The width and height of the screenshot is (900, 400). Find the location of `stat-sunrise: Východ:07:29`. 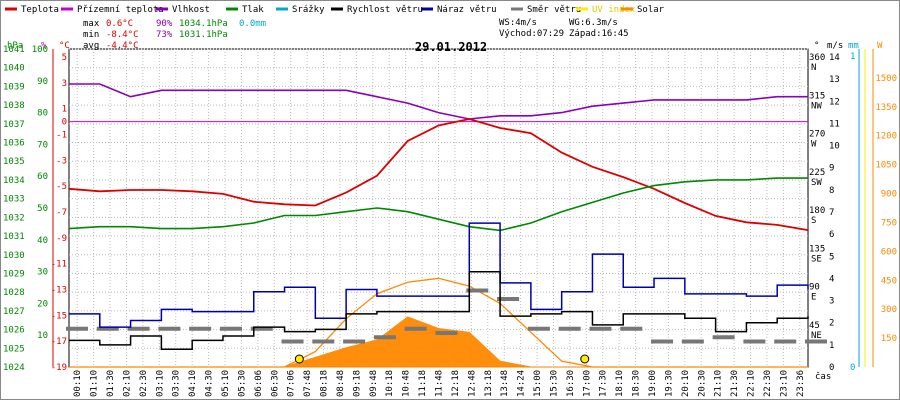

stat-sunrise: Východ:07:29 is located at coordinates (531, 34).